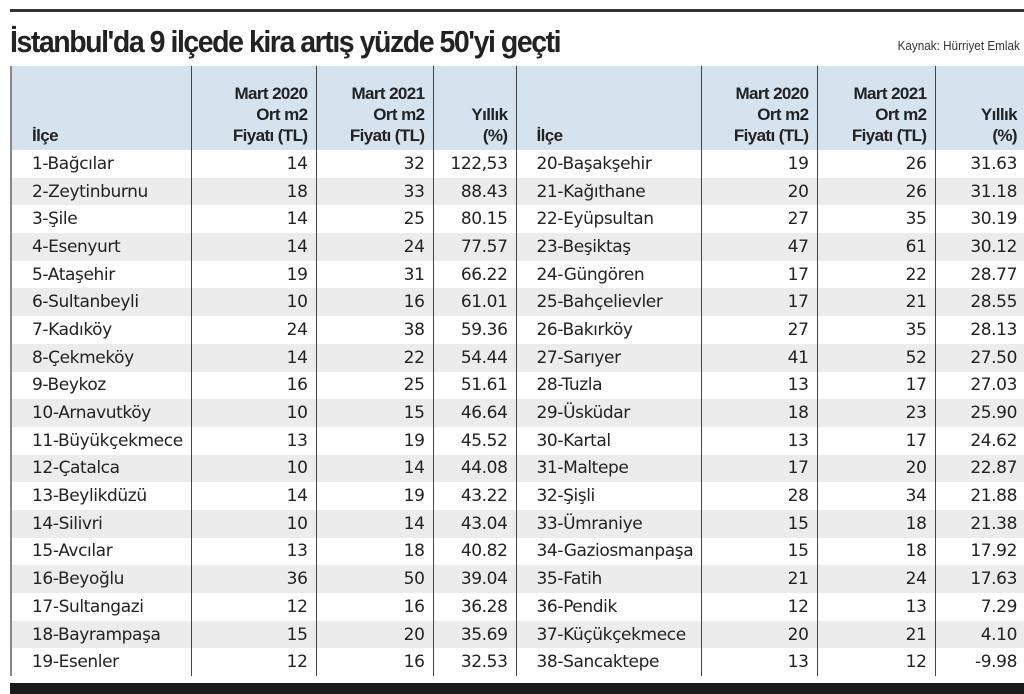 The height and width of the screenshot is (694, 1024). Describe the element at coordinates (758, 219) in the screenshot. I see `mart2020-price-right: 27` at that location.